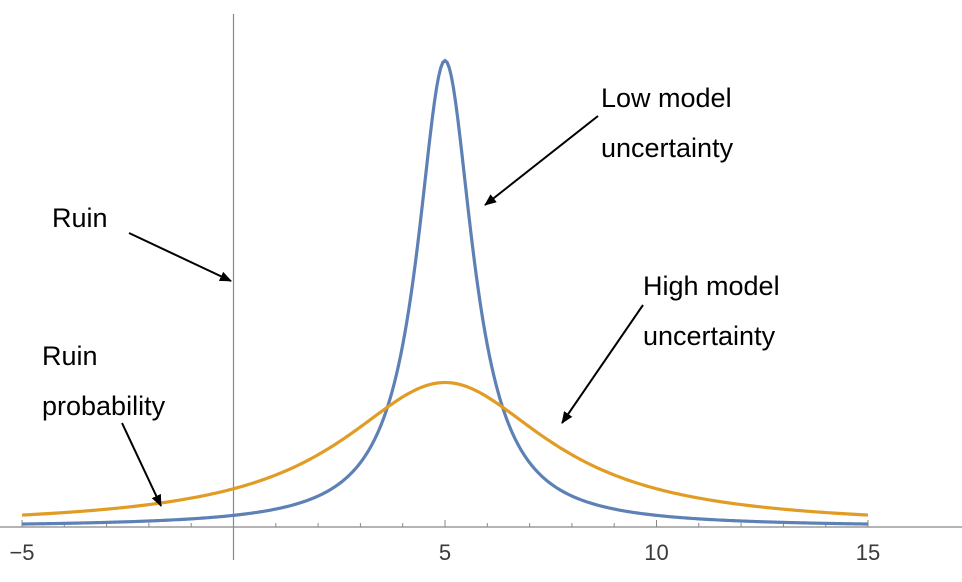 This screenshot has width=962, height=582. What do you see at coordinates (70, 356) in the screenshot?
I see `annotation-ruin-probability-line1: Ruin` at bounding box center [70, 356].